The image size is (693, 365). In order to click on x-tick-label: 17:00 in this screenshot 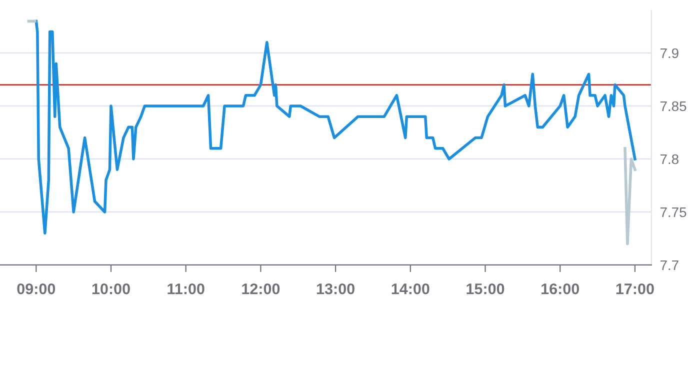, I will do `click(635, 288)`.